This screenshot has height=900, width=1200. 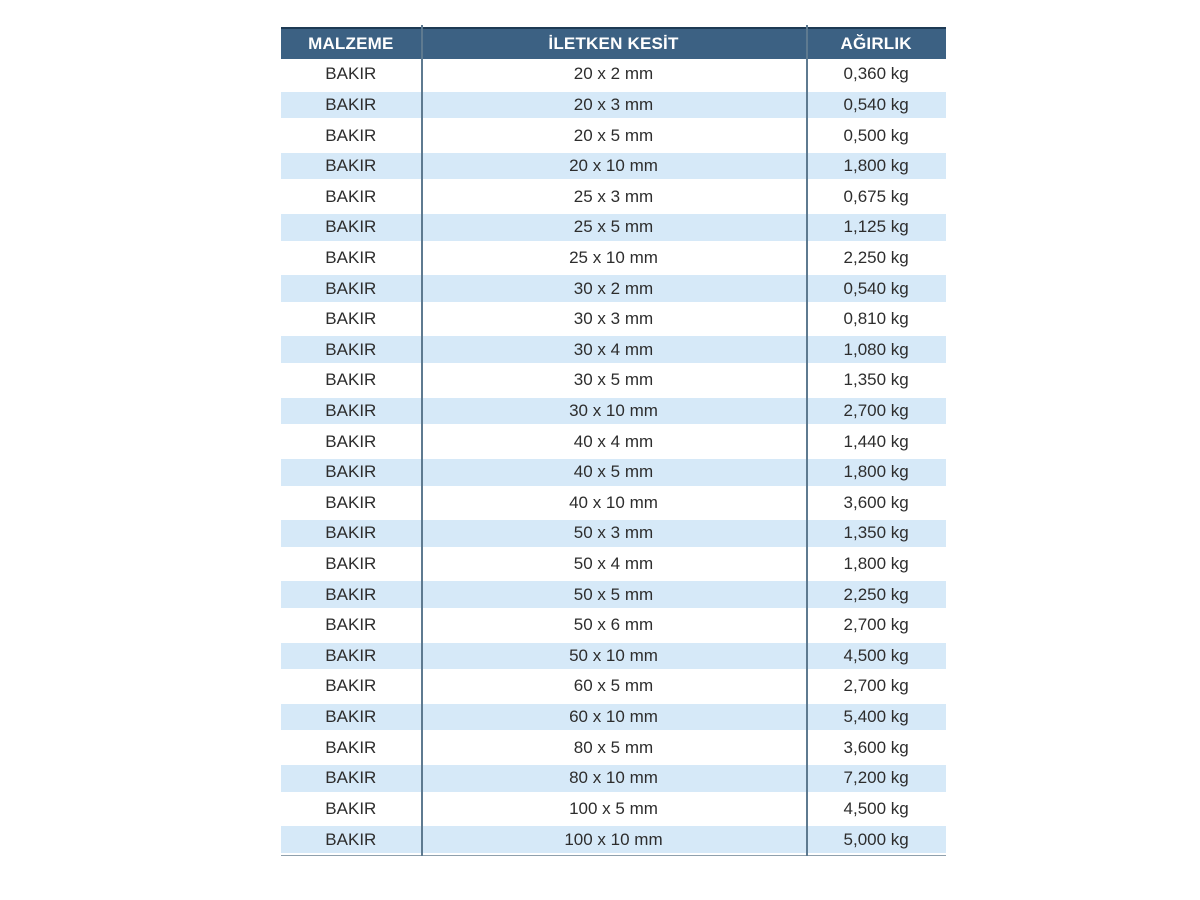 I want to click on table-row: BAKIR 30 x 4 mm 1,080 kg, so click(x=613, y=350).